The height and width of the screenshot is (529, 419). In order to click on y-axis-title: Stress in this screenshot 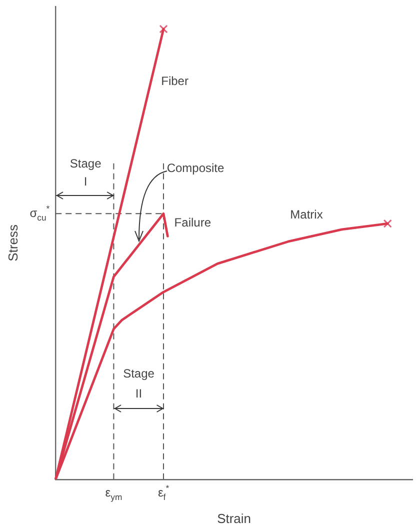, I will do `click(12, 243)`.